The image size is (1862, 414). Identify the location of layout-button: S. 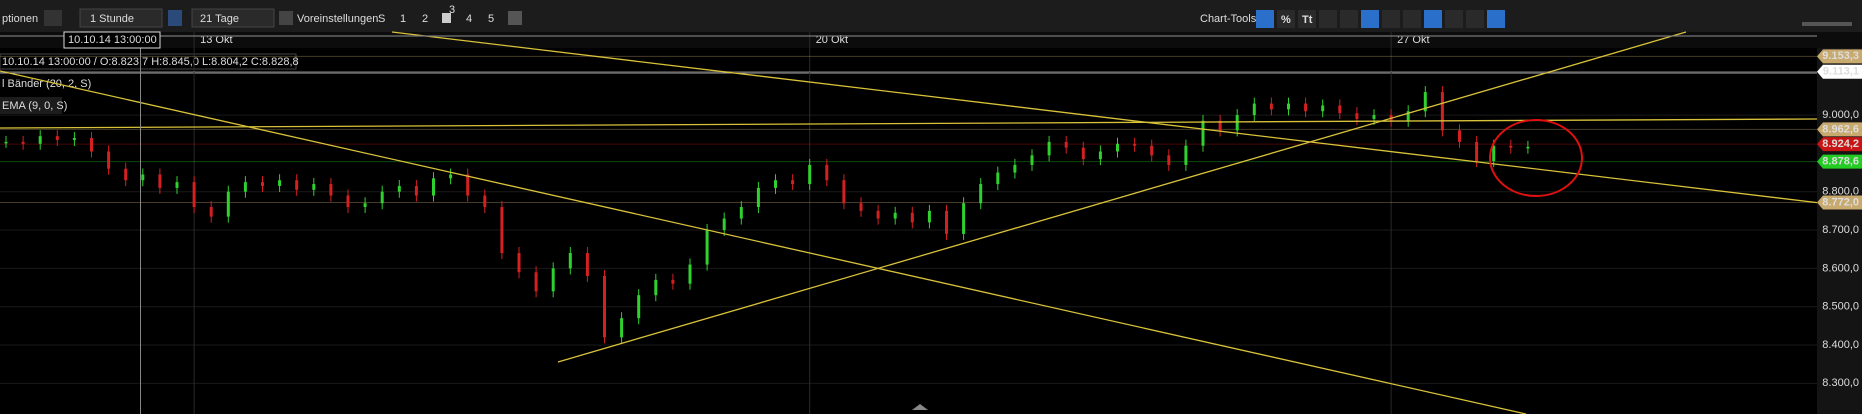
(381, 19).